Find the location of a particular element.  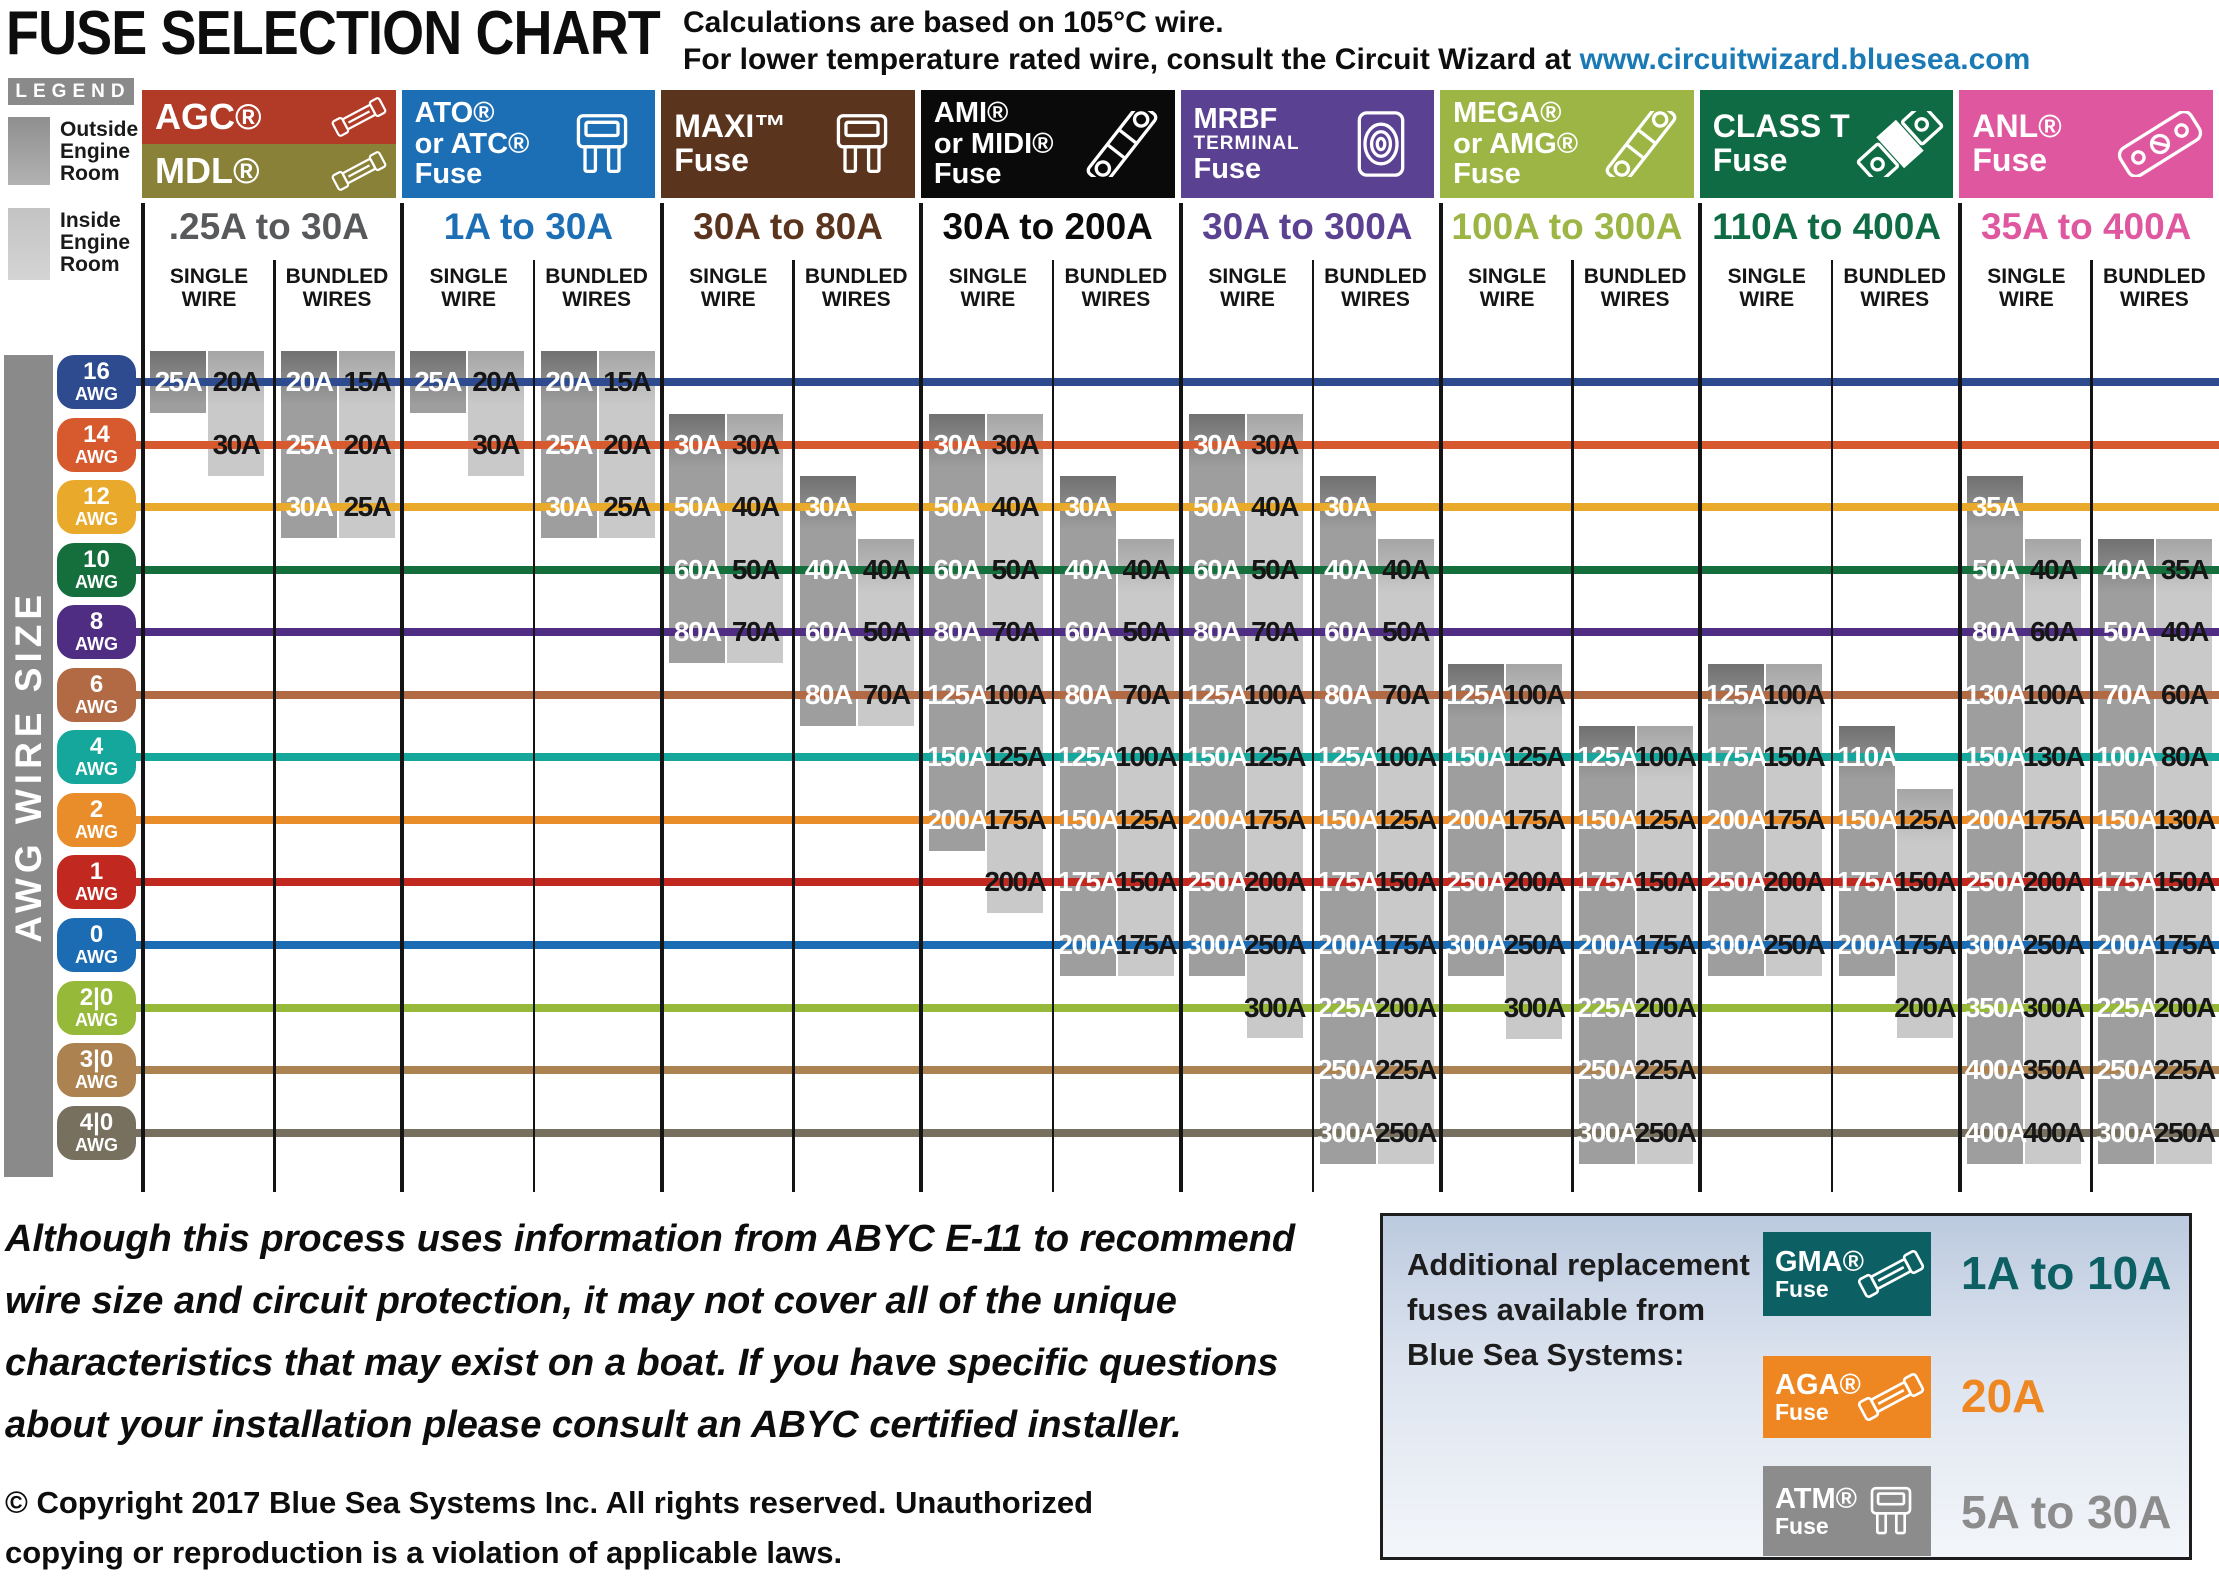

maxi-single-outside-bar is located at coordinates (697, 538).